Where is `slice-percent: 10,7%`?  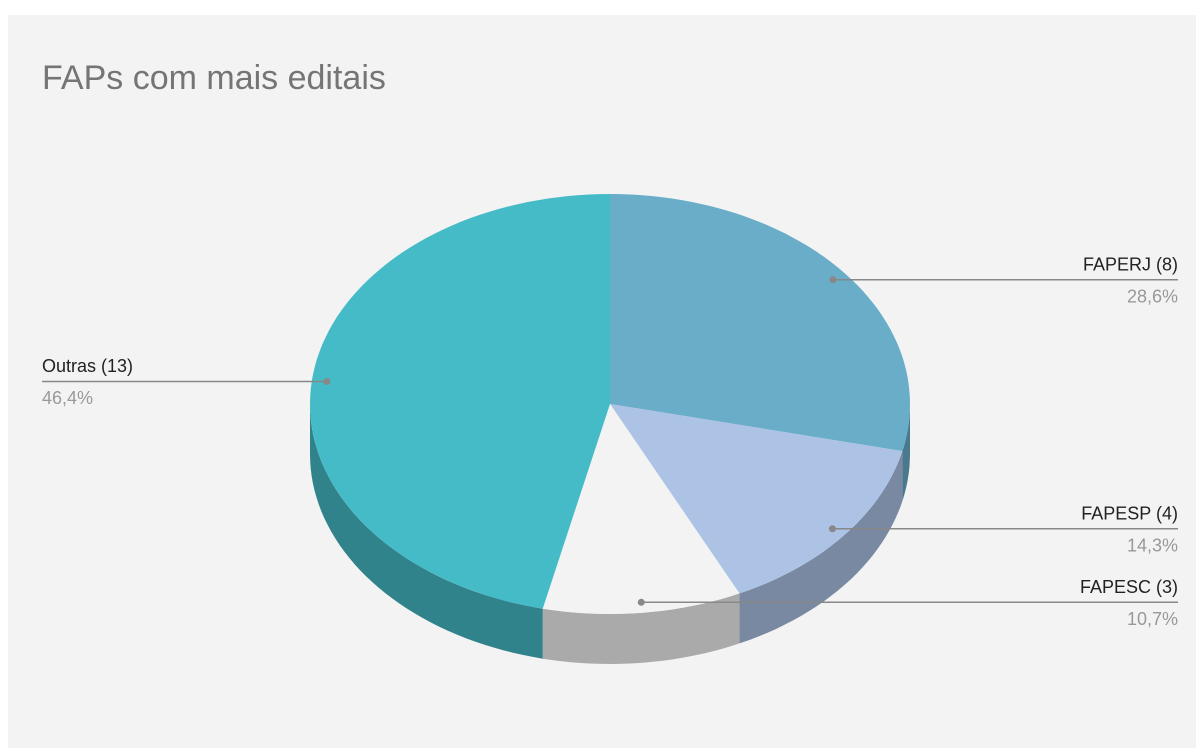 slice-percent: 10,7% is located at coordinates (1152, 619).